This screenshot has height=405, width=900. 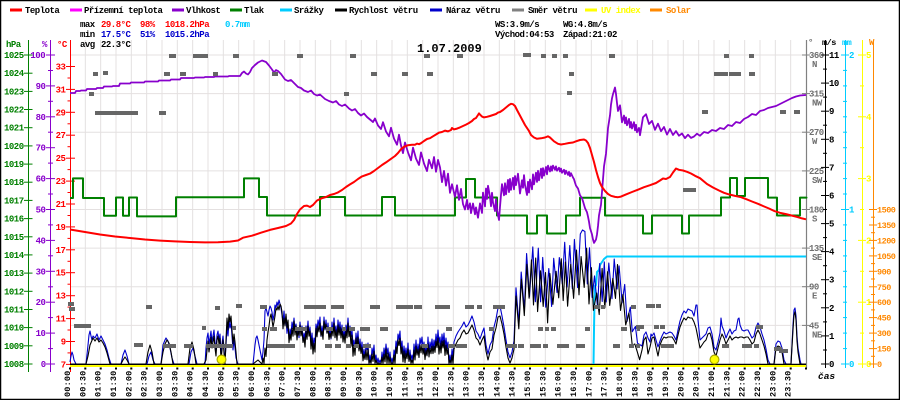 What do you see at coordinates (872, 43) in the screenshot?
I see `svg-text: W` at bounding box center [872, 43].